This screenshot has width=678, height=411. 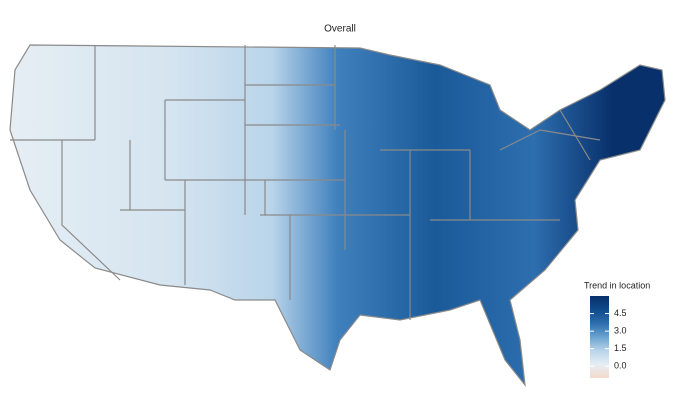 What do you see at coordinates (620, 331) in the screenshot?
I see `legend-tick-label: 3.0` at bounding box center [620, 331].